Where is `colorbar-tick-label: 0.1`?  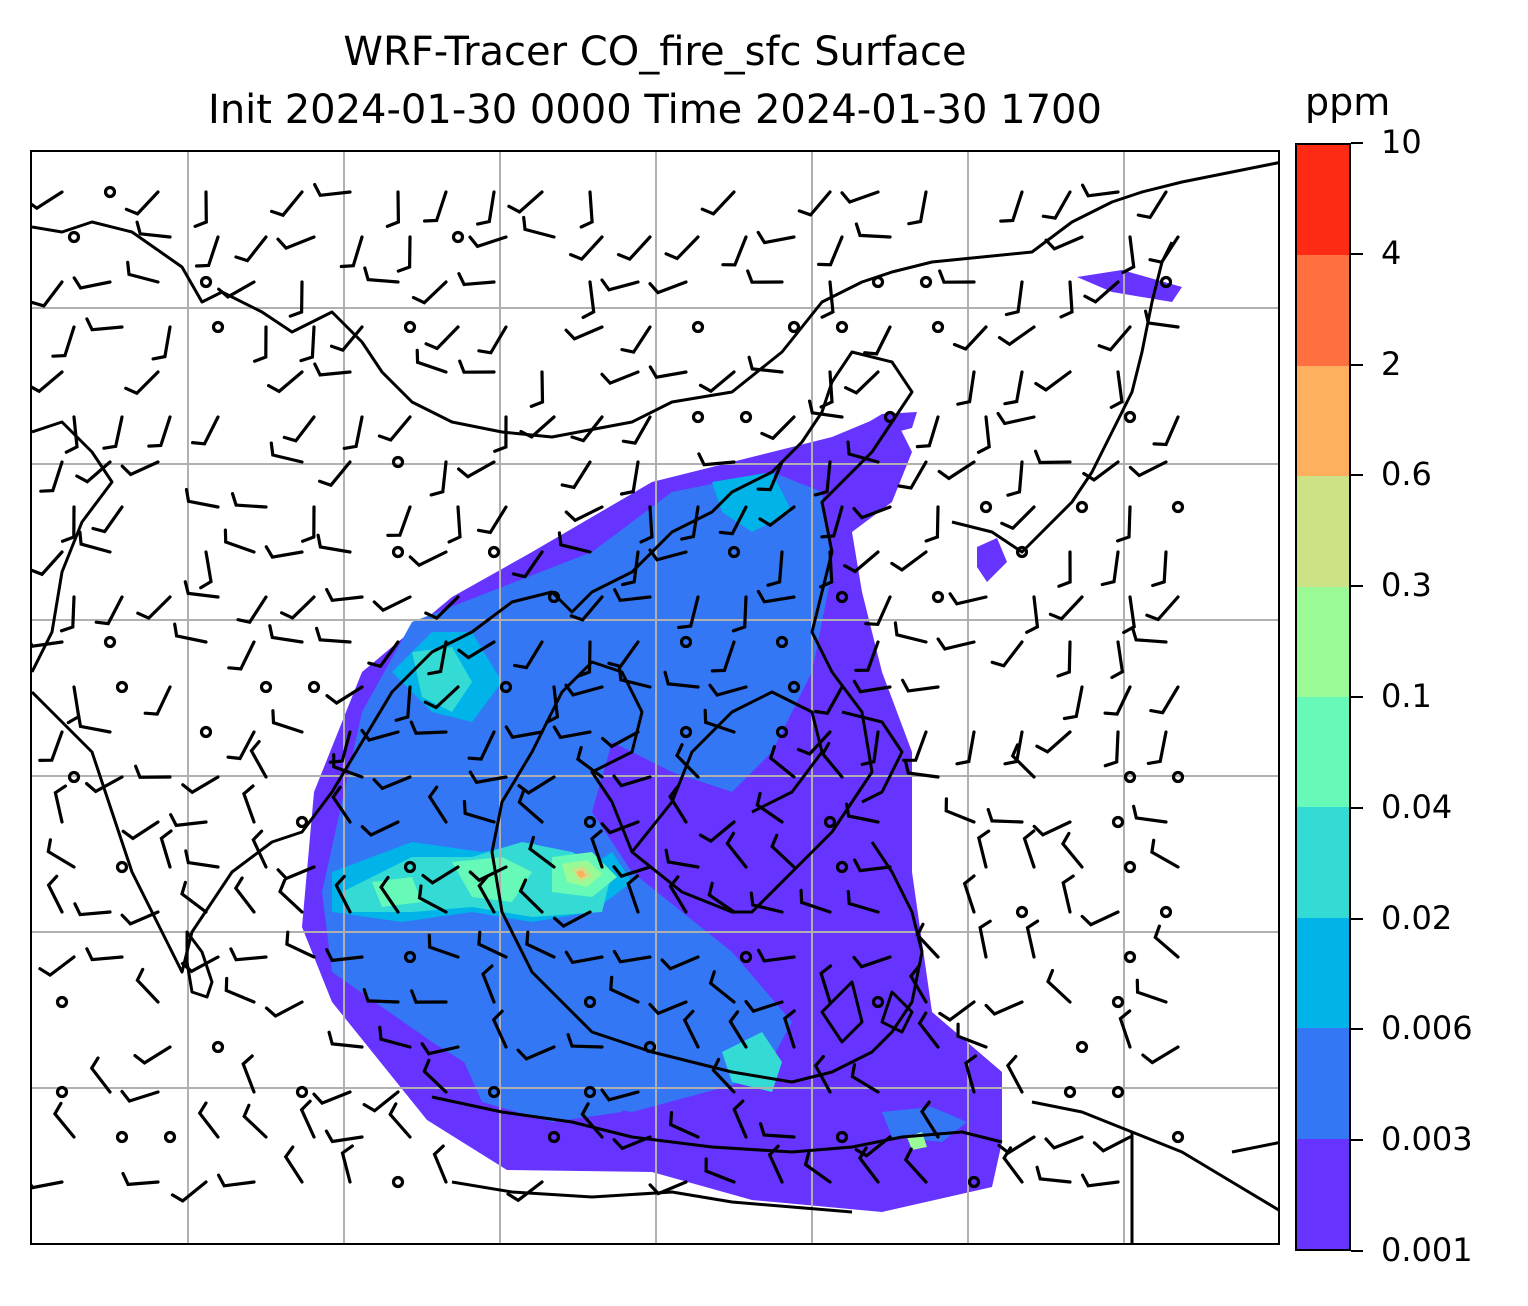
colorbar-tick-label: 0.1 is located at coordinates (1406, 696).